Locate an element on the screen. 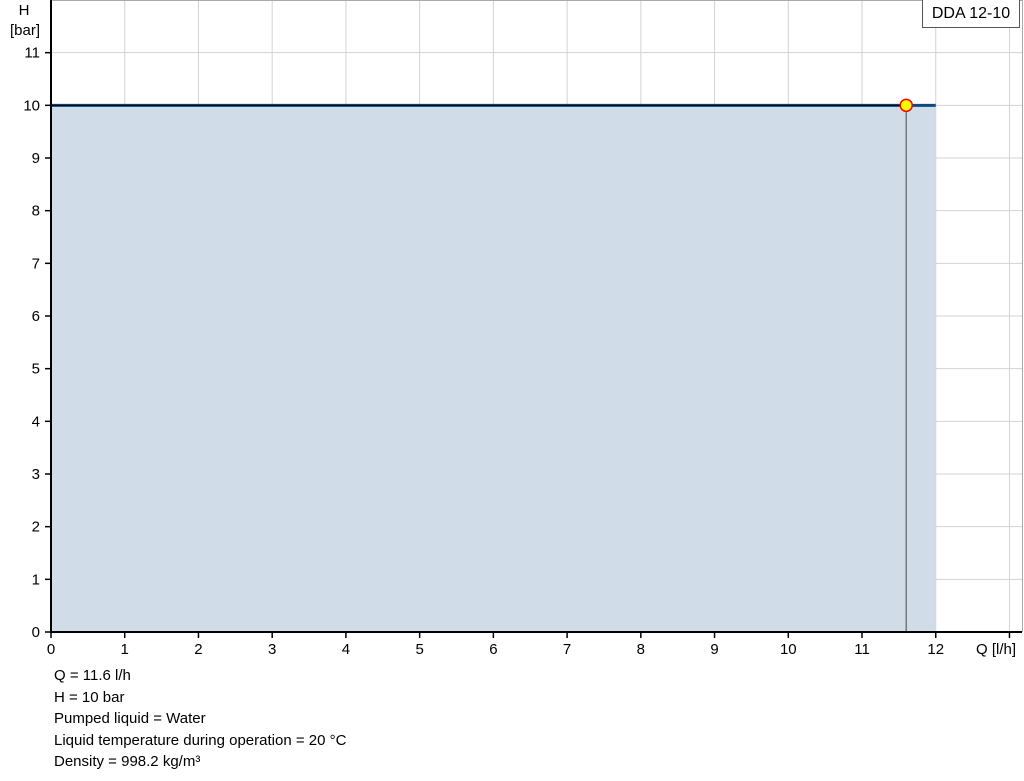 The height and width of the screenshot is (781, 1024). legend-label: DDA 12-10 is located at coordinates (971, 14).